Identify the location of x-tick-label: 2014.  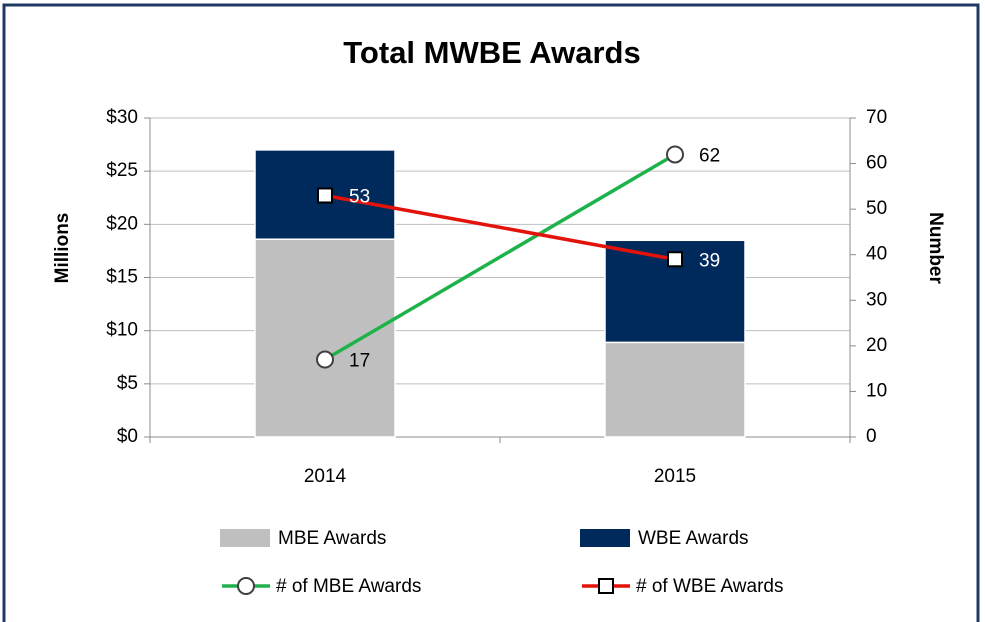
(325, 476).